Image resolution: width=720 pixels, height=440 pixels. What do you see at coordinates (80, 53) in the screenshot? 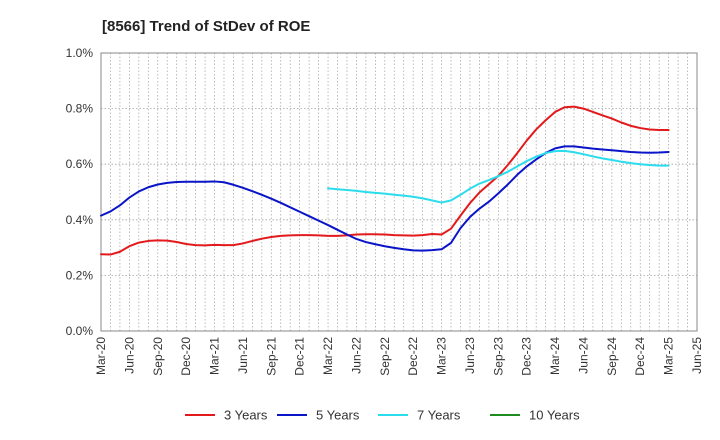
I see `y-tick-label: 1.0%` at bounding box center [80, 53].